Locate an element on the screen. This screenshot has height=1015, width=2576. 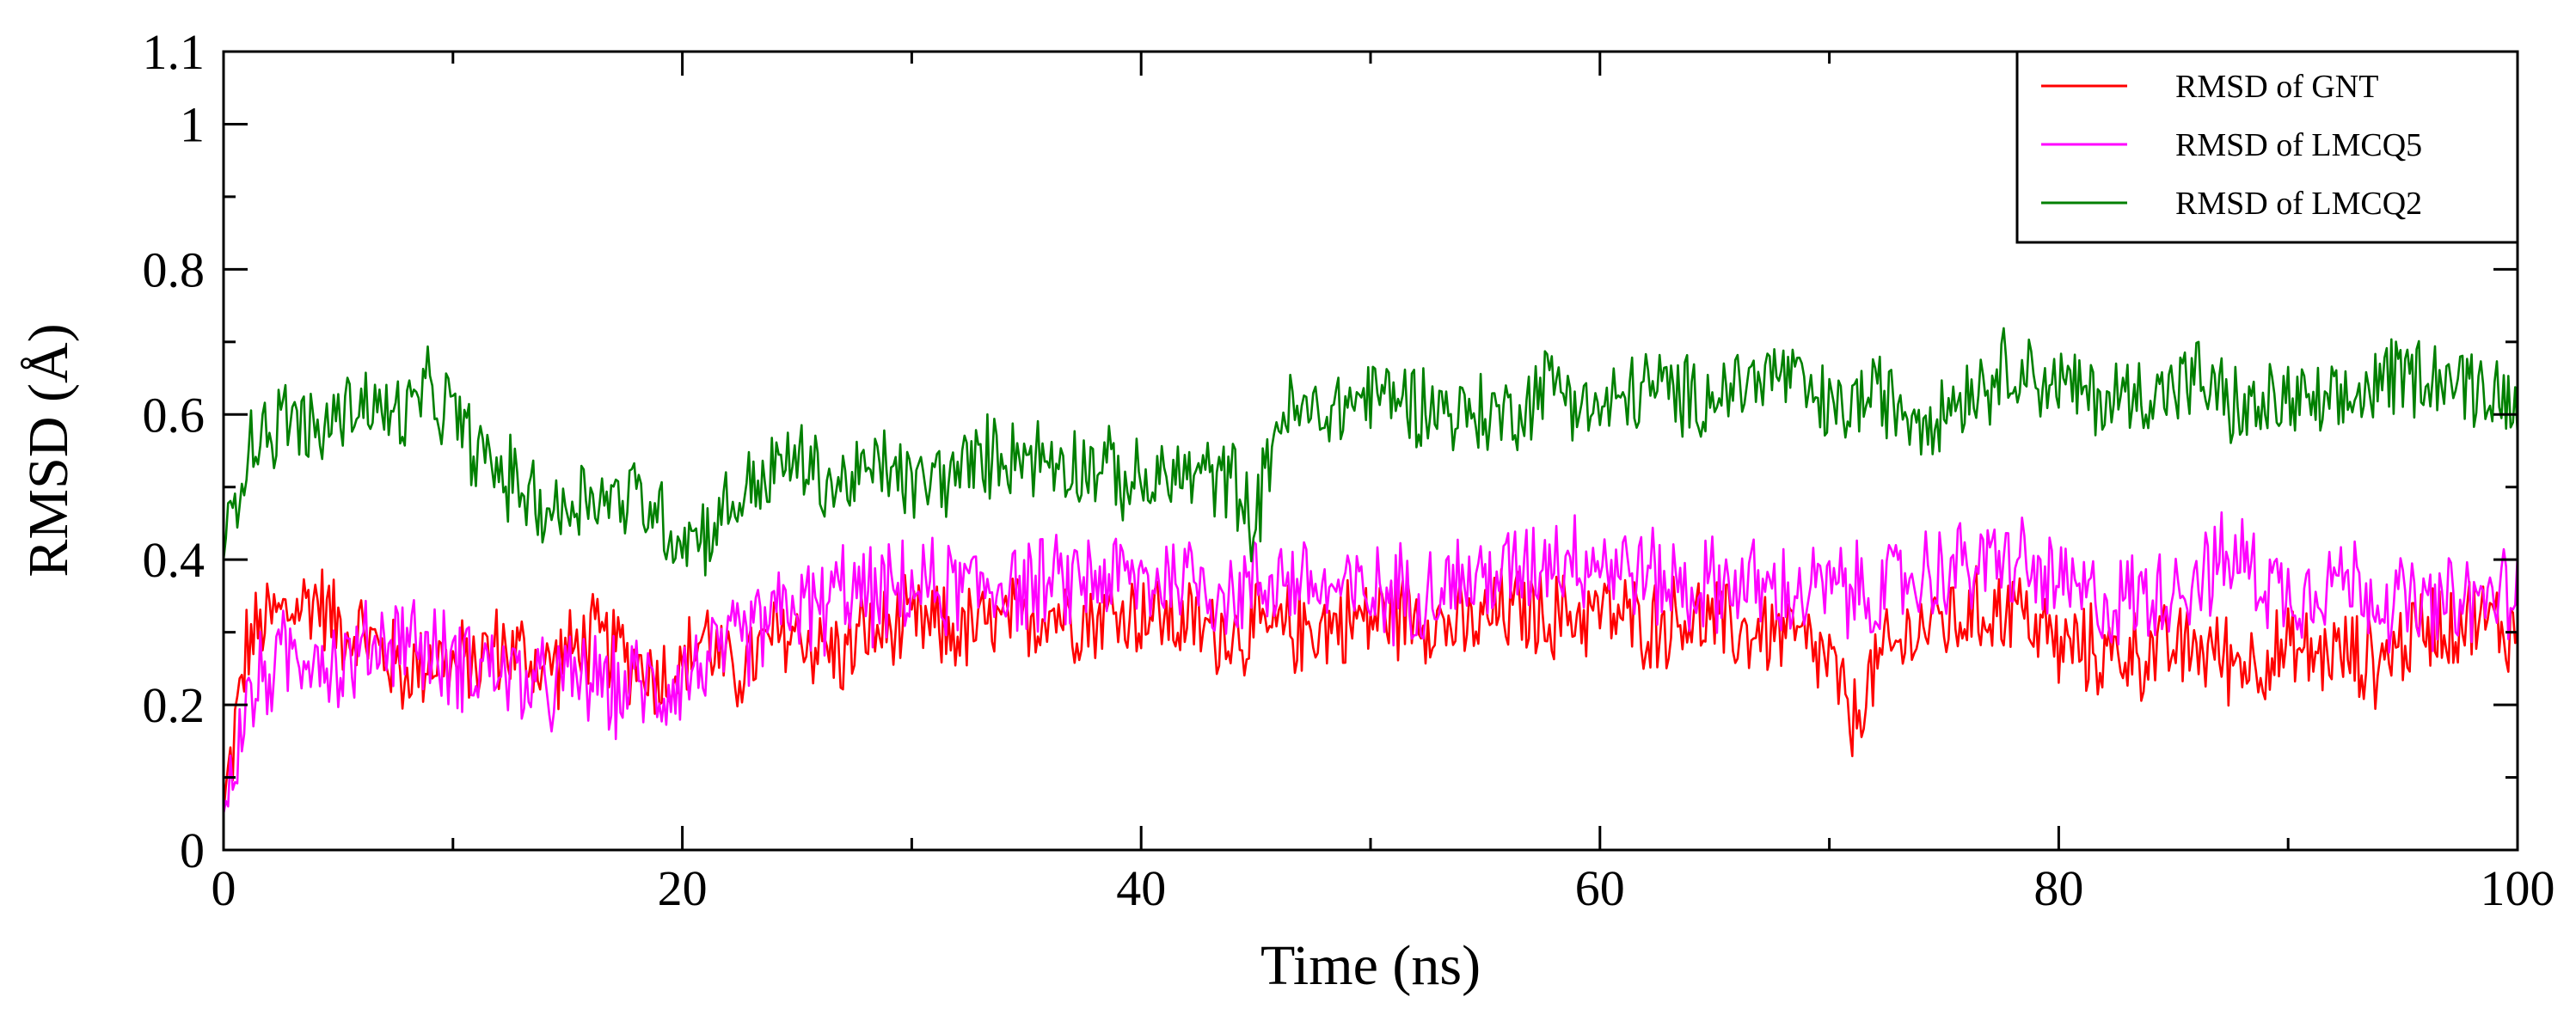
y-tick-label: 0 is located at coordinates (192, 850).